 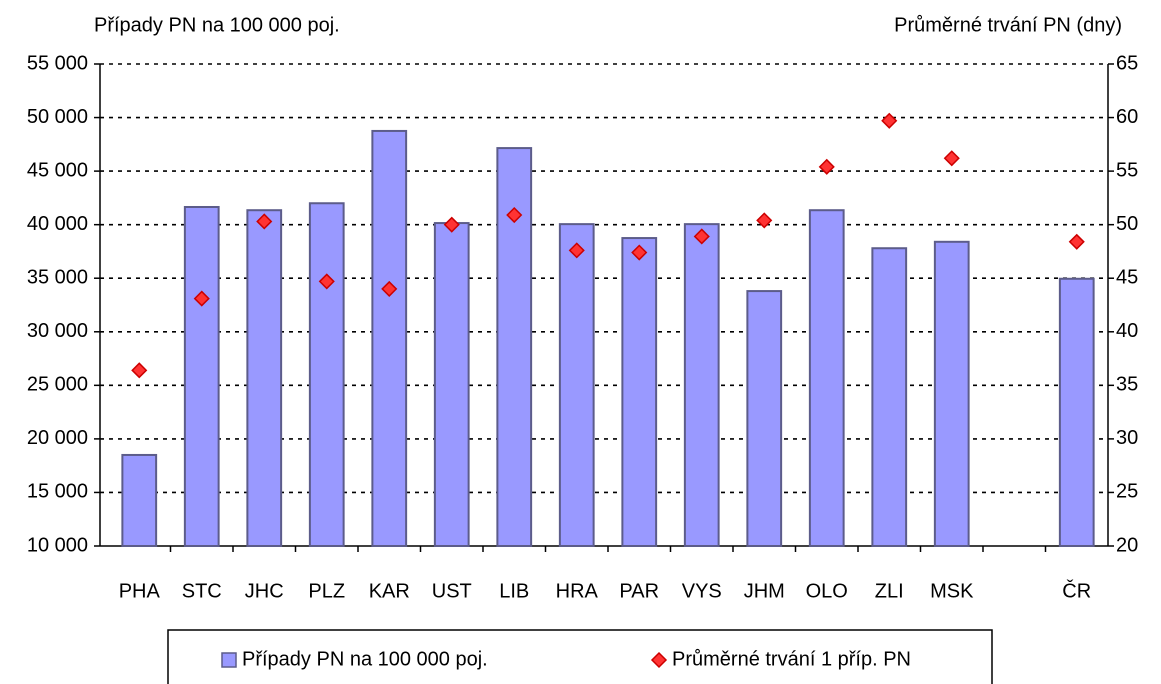 I want to click on x-tick-label: PAR, so click(x=639, y=591).